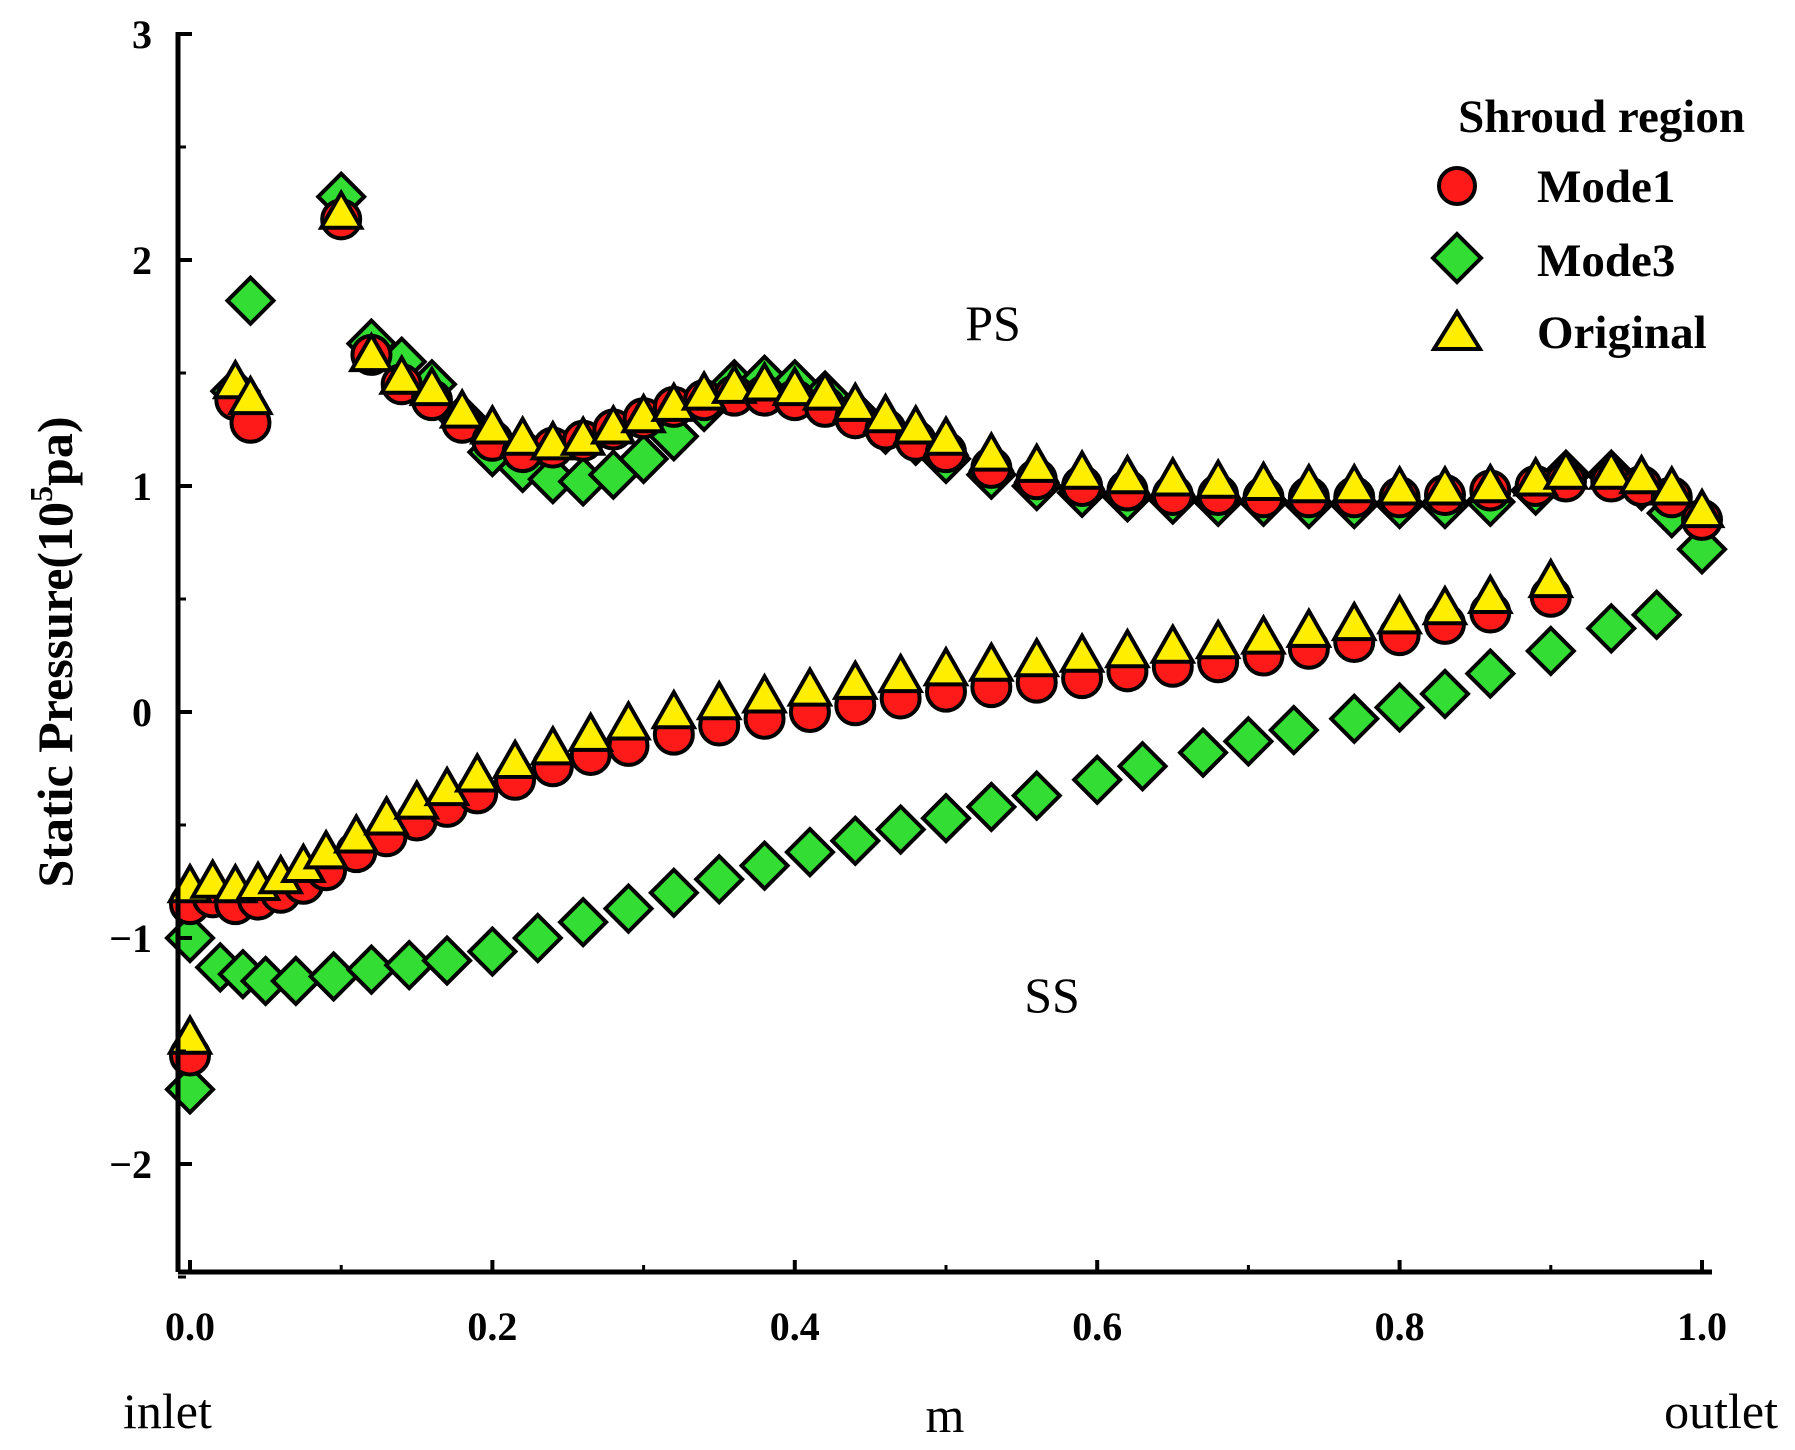 Image resolution: width=1795 pixels, height=1450 pixels. Describe the element at coordinates (1457, 186) in the screenshot. I see `legend-marker-mode1` at that location.